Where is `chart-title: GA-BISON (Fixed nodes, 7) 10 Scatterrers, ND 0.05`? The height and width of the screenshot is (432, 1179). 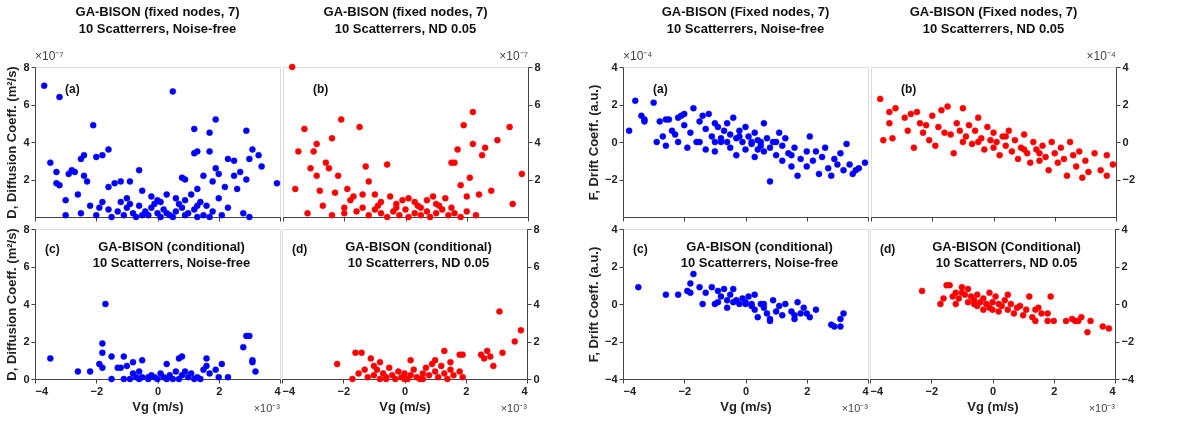 chart-title: GA-BISON (Fixed nodes, 7) 10 Scatterrers, ND 0.05 is located at coordinates (993, 20).